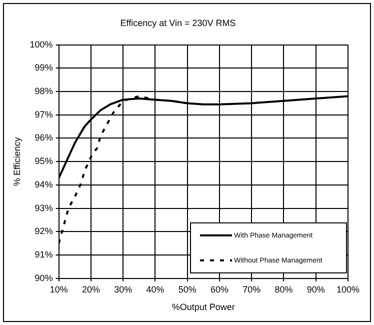  What do you see at coordinates (43, 255) in the screenshot?
I see `y-tick-label: 91%` at bounding box center [43, 255].